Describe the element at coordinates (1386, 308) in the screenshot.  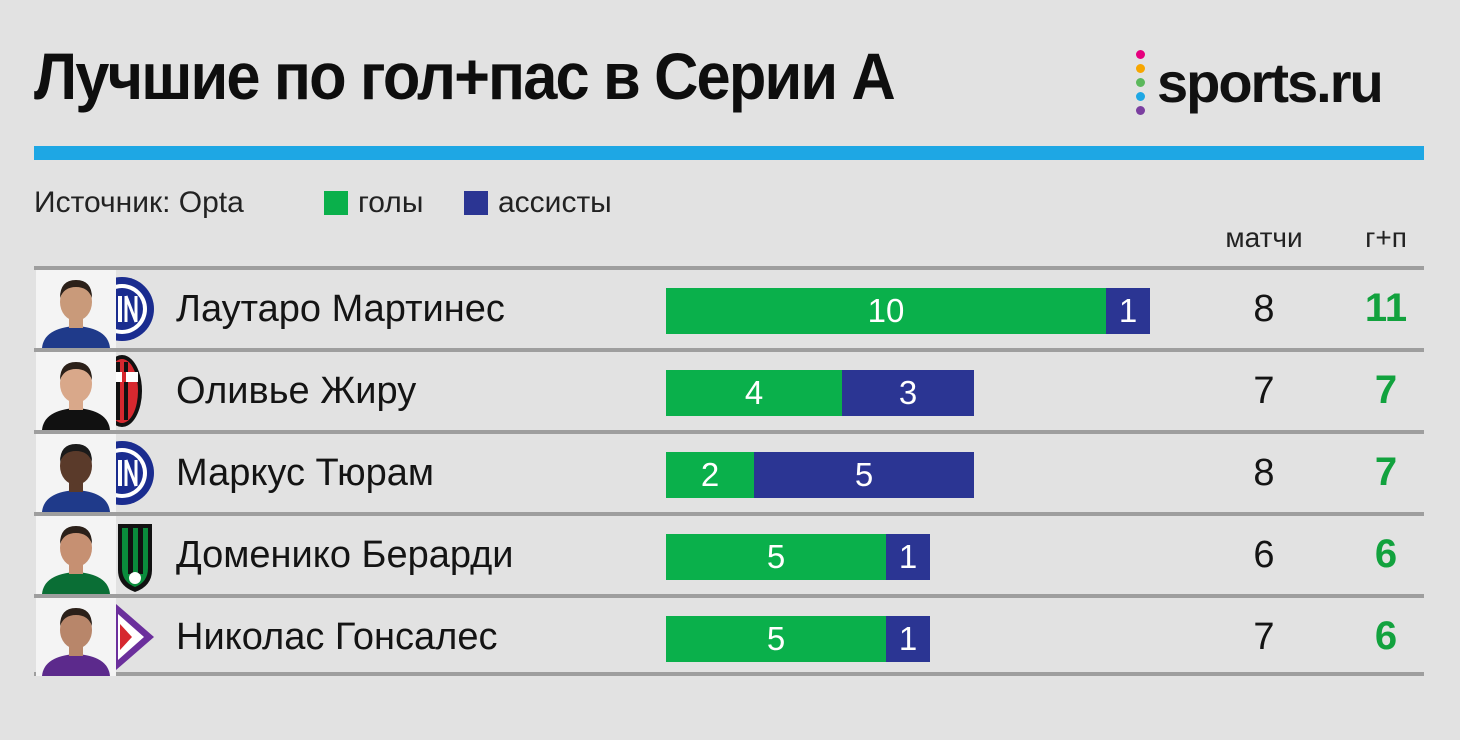
I see `total-value: 11` at that location.